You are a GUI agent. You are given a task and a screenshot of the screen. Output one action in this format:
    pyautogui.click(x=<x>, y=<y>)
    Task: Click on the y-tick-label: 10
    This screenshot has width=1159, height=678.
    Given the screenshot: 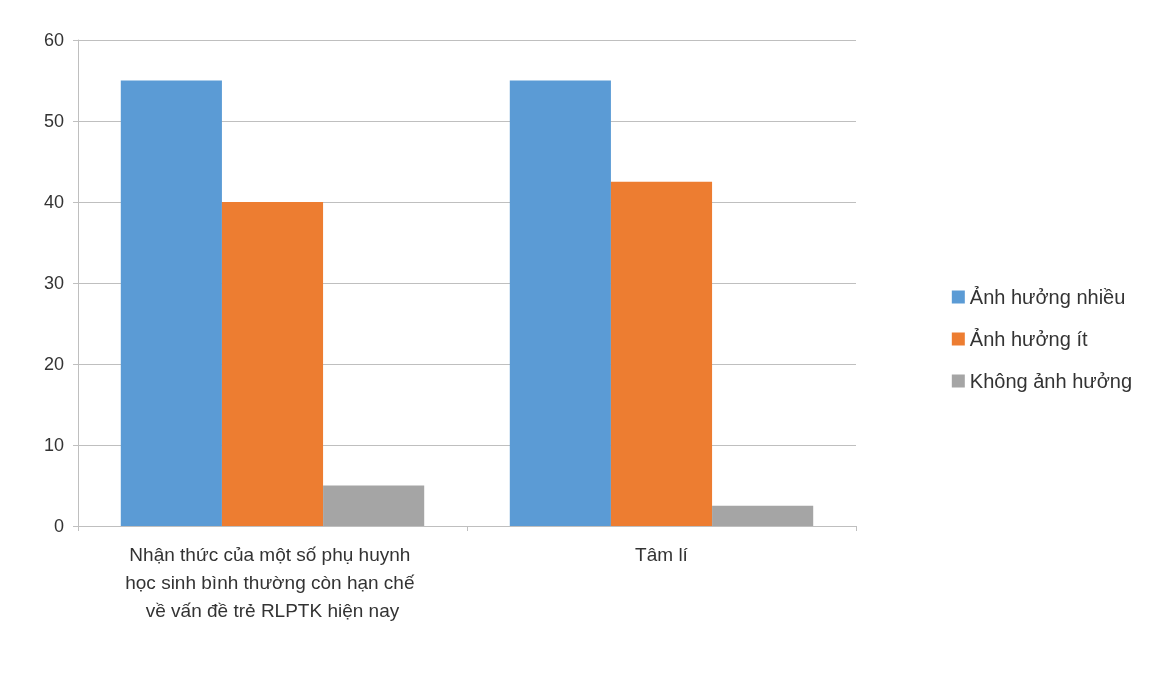 What is the action you would take?
    pyautogui.click(x=53, y=445)
    